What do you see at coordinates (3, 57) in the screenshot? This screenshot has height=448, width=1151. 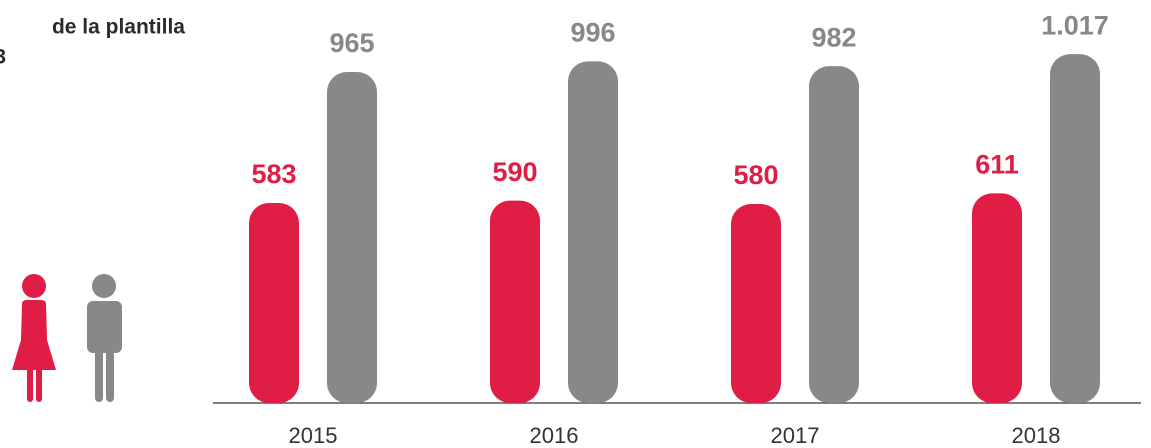 I see `chart-title: 3` at bounding box center [3, 57].